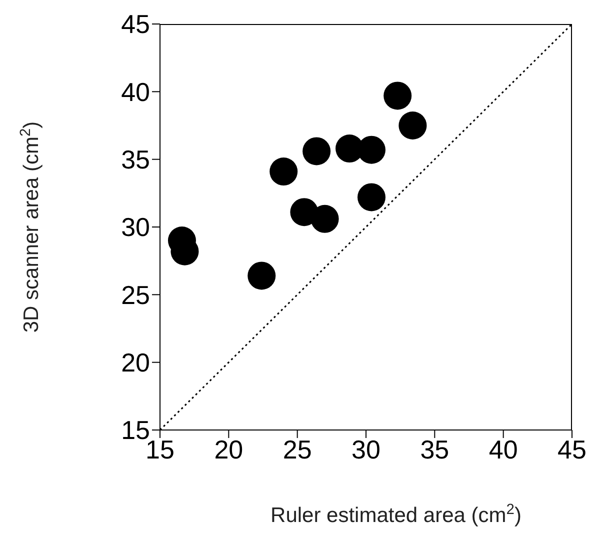 The height and width of the screenshot is (546, 600). Describe the element at coordinates (435, 449) in the screenshot. I see `x-tick-label: 35` at that location.